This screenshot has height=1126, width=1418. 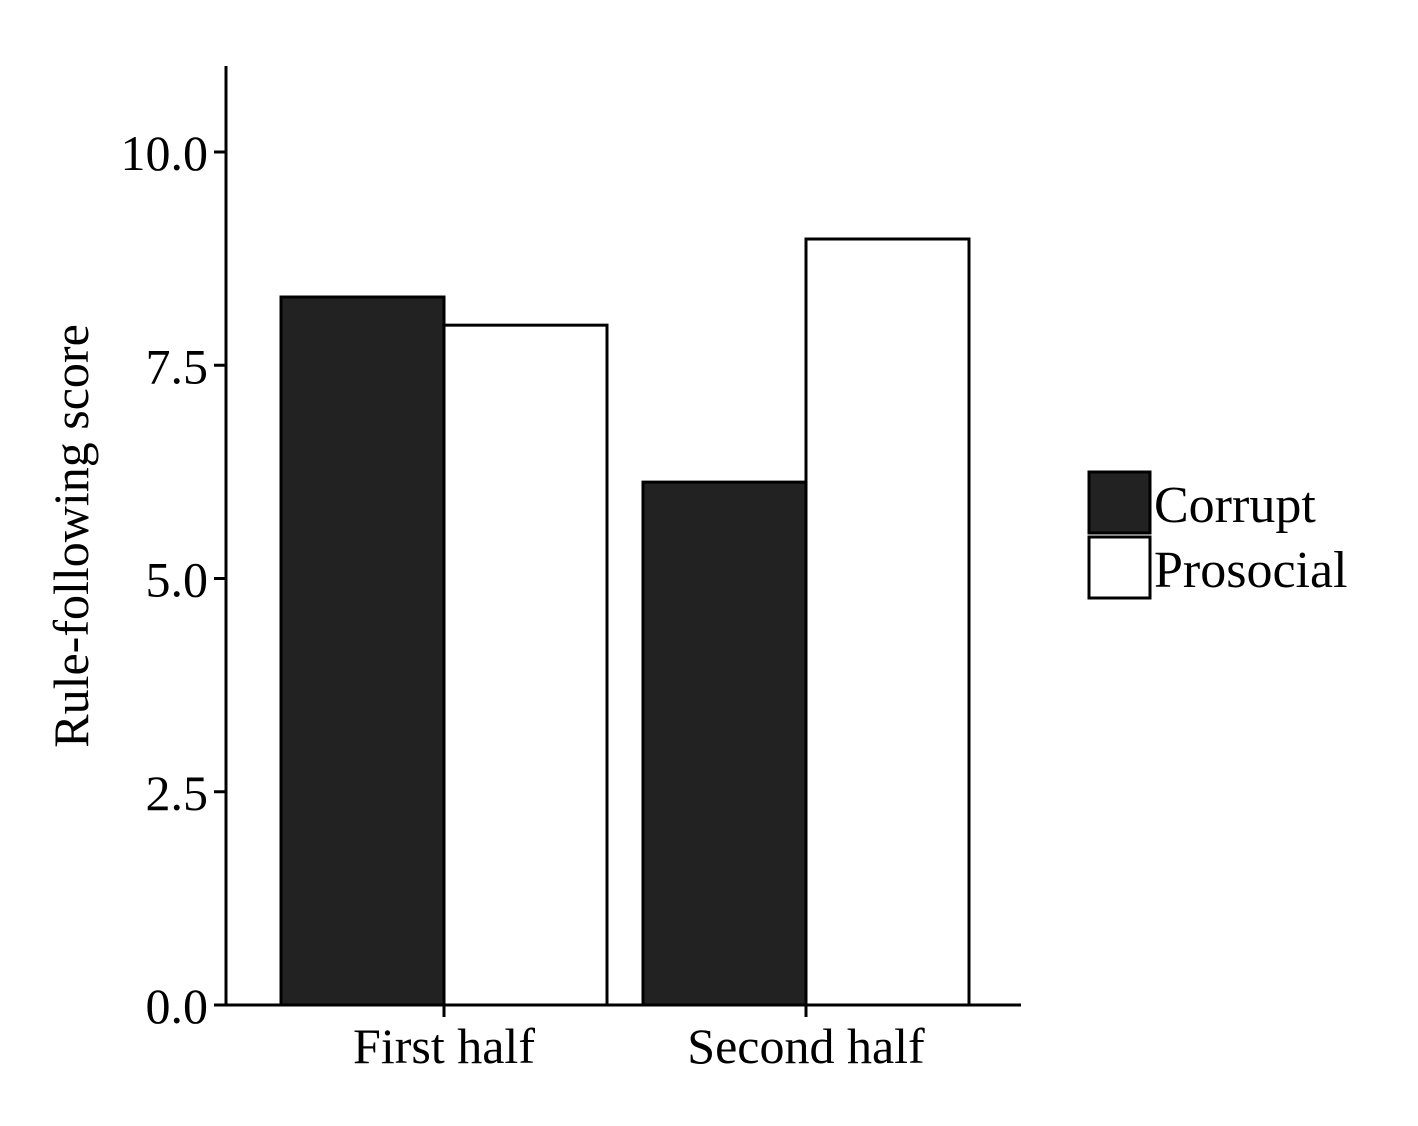 I want to click on legend-label-corrupt: Corrupt, so click(x=1235, y=505).